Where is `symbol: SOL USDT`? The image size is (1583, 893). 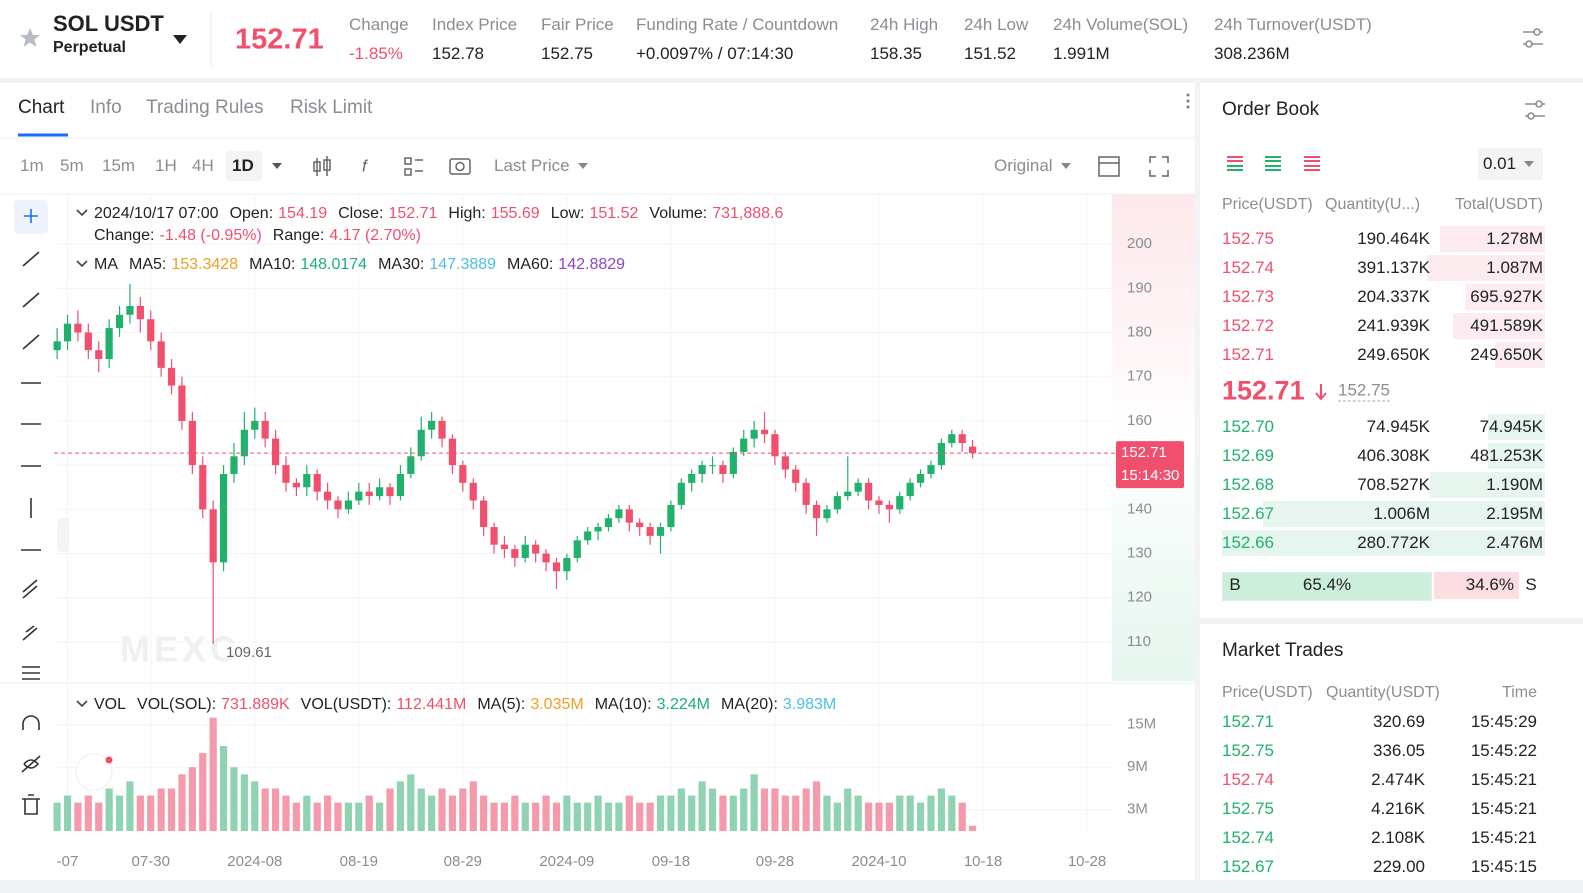 symbol: SOL USDT is located at coordinates (108, 23).